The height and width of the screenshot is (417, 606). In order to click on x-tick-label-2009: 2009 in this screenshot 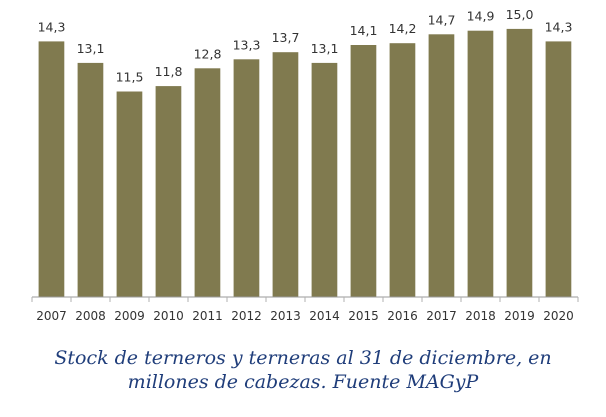, I will do `click(129, 316)`.